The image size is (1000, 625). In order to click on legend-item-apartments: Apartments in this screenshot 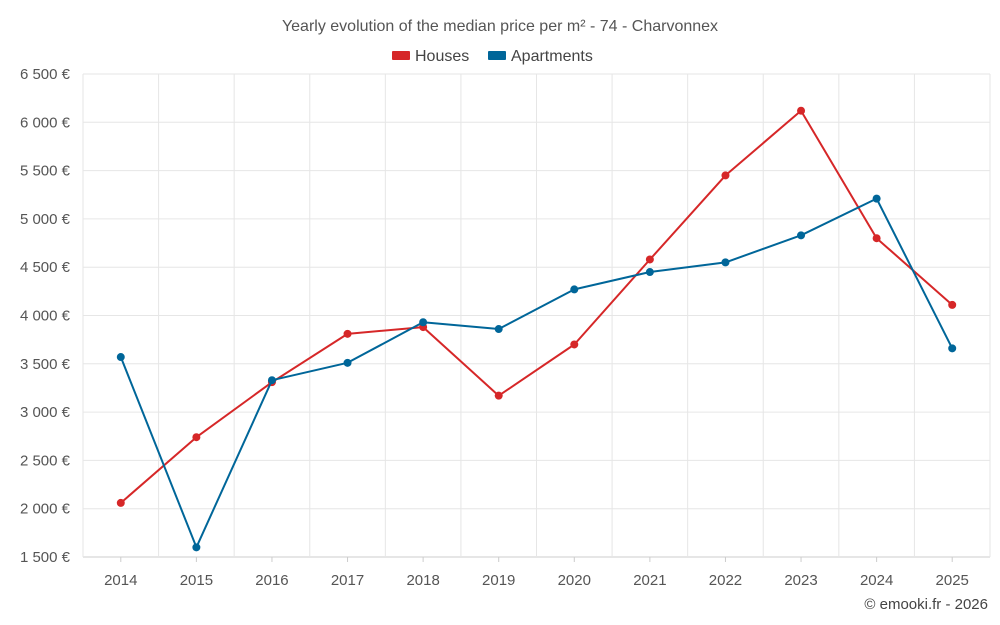, I will do `click(540, 56)`.